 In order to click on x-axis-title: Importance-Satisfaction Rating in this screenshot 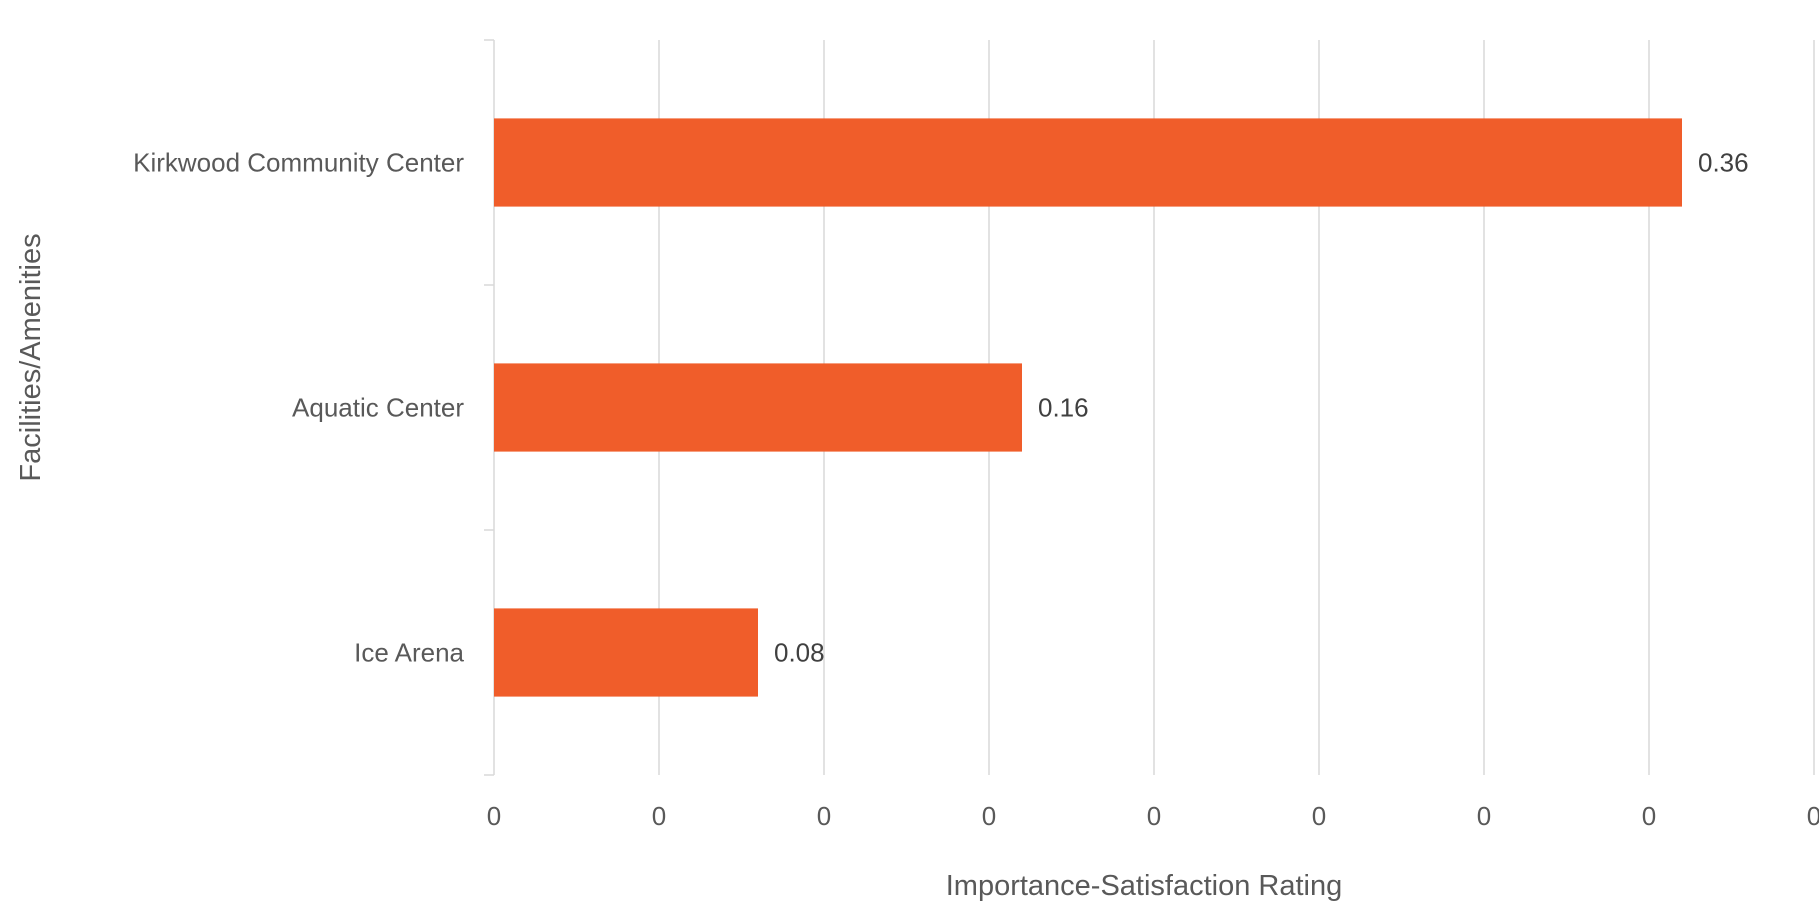, I will do `click(1144, 886)`.